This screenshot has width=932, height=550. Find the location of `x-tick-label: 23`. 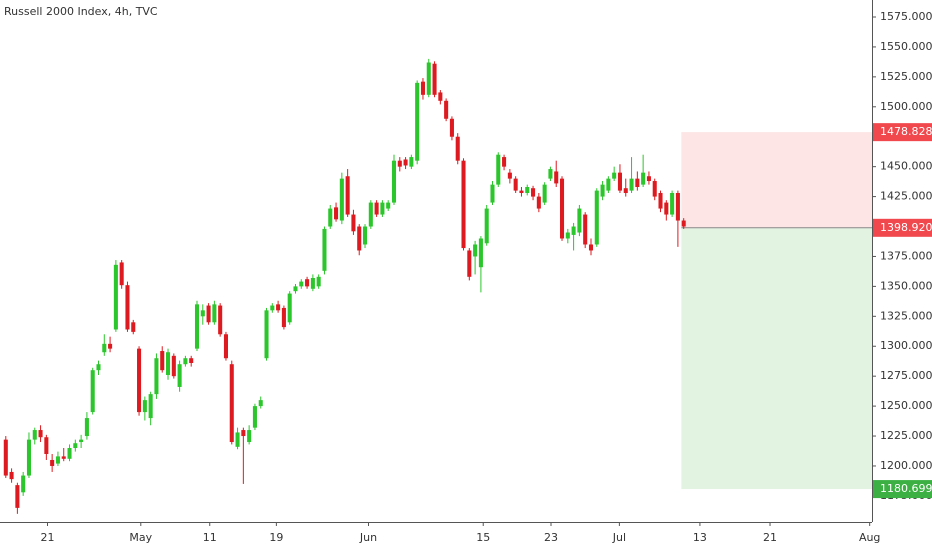

x-tick-label: 23 is located at coordinates (551, 537).